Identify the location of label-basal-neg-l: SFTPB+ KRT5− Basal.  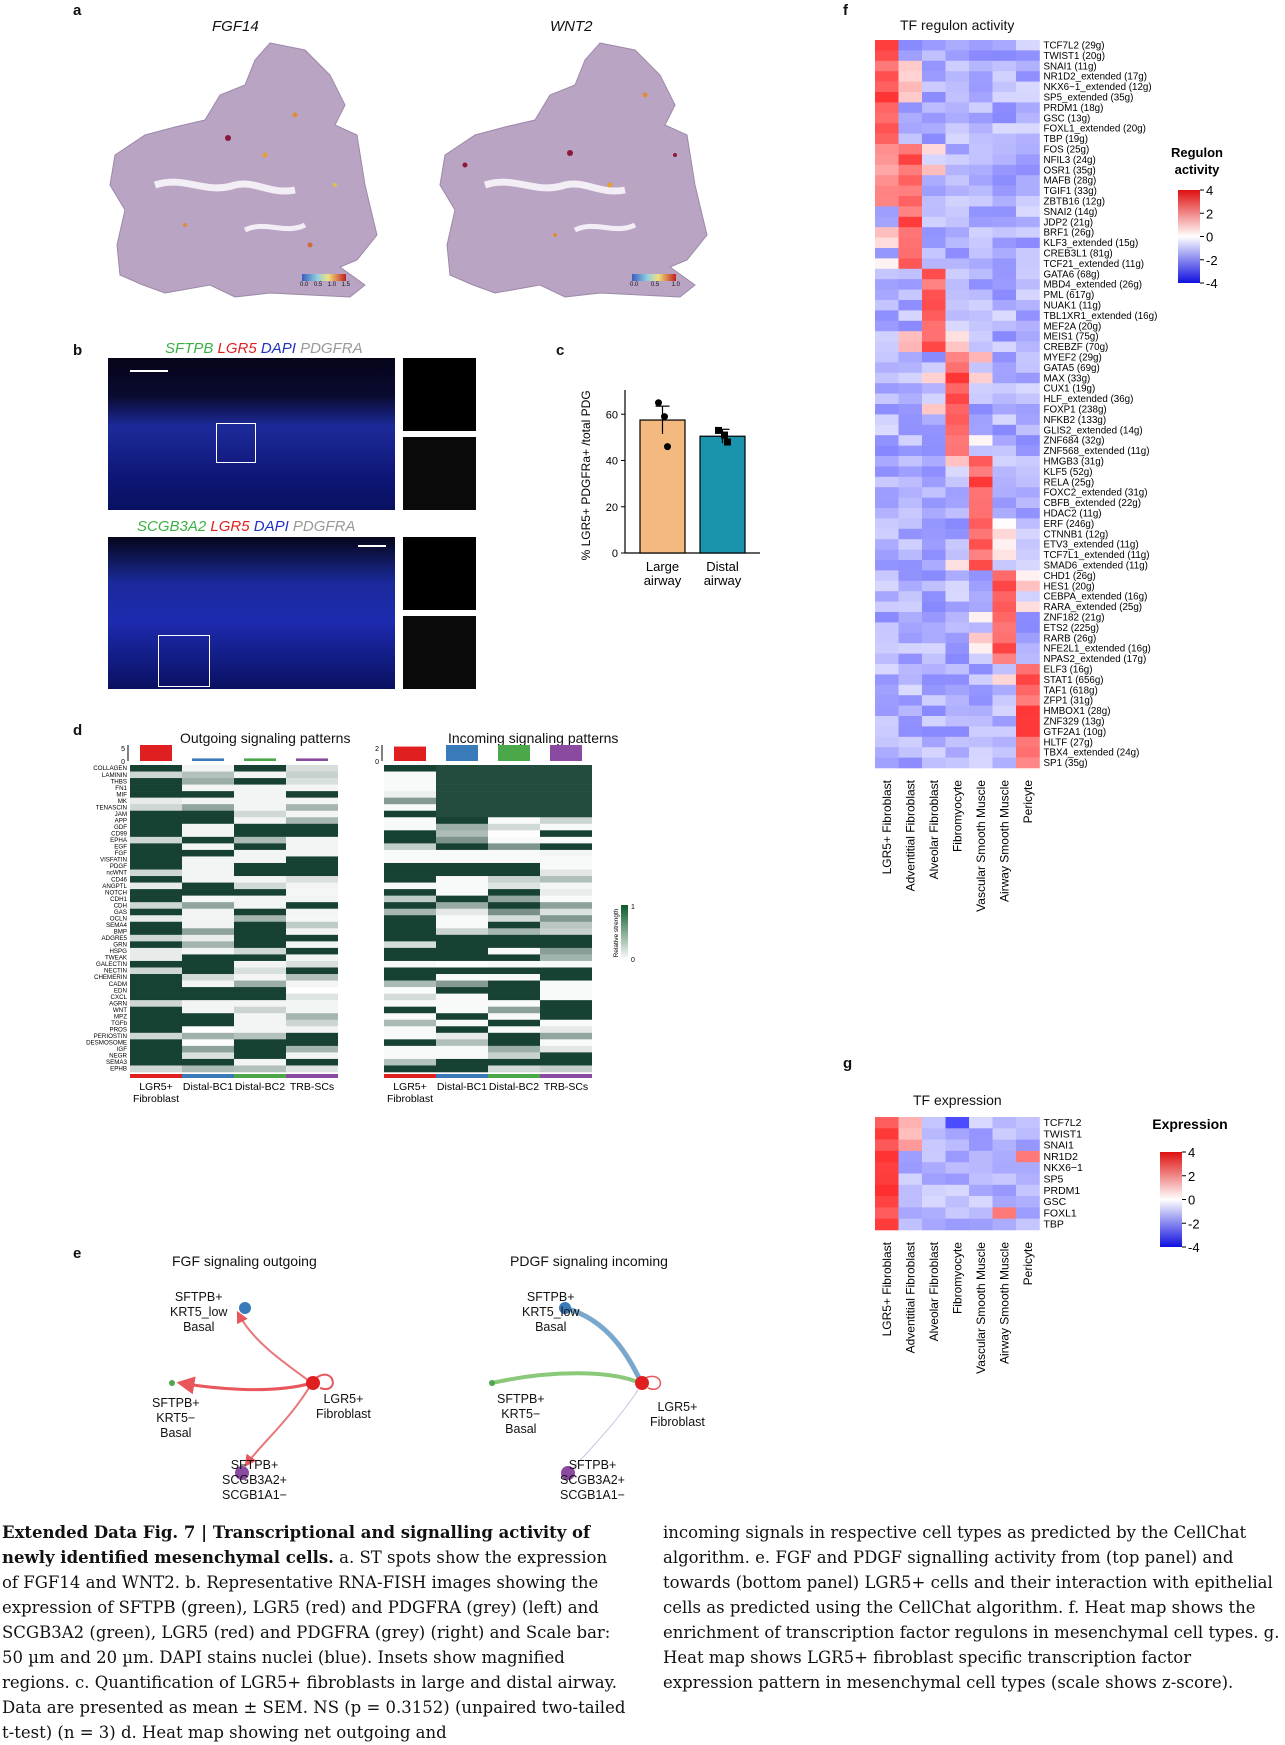
(176, 1418).